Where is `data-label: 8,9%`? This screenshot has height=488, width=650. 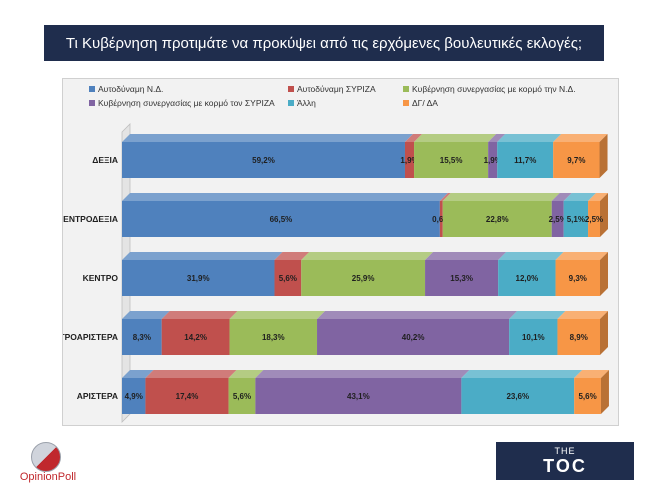 data-label: 8,9% is located at coordinates (579, 337).